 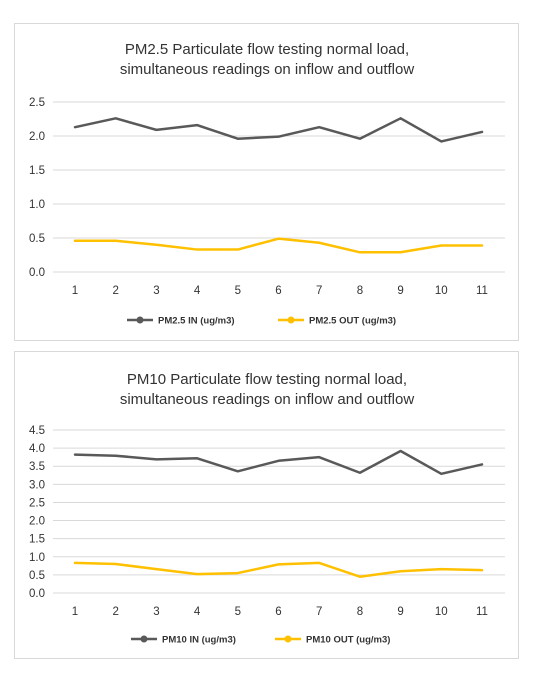 I want to click on pm25-y-tick-label: 2.0, so click(x=37, y=137).